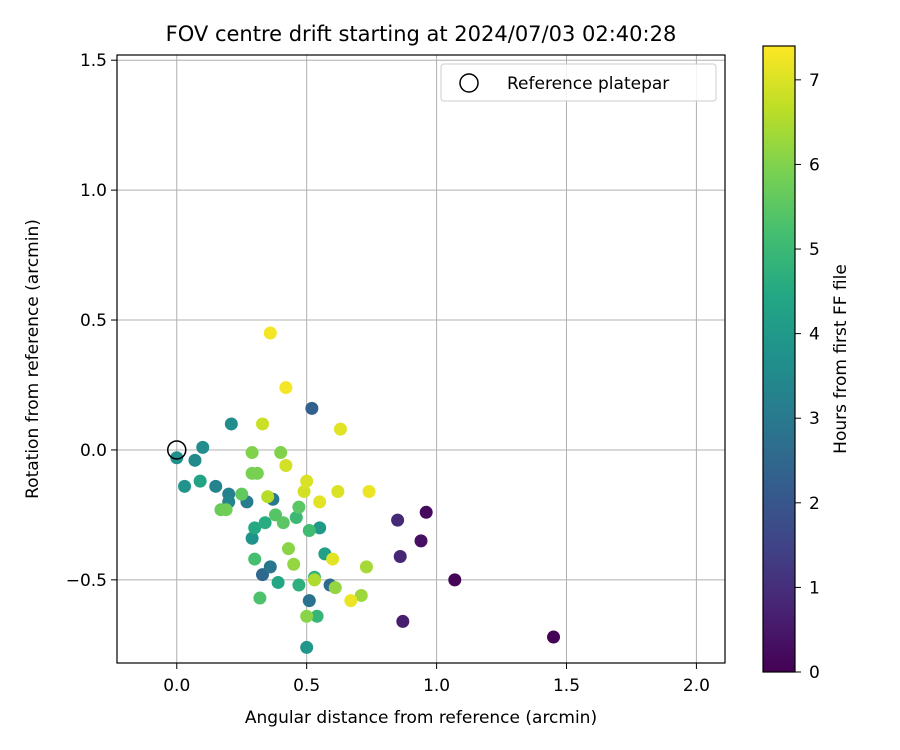 The width and height of the screenshot is (900, 750). I want to click on y-tick-label: 0.5, so click(93, 321).